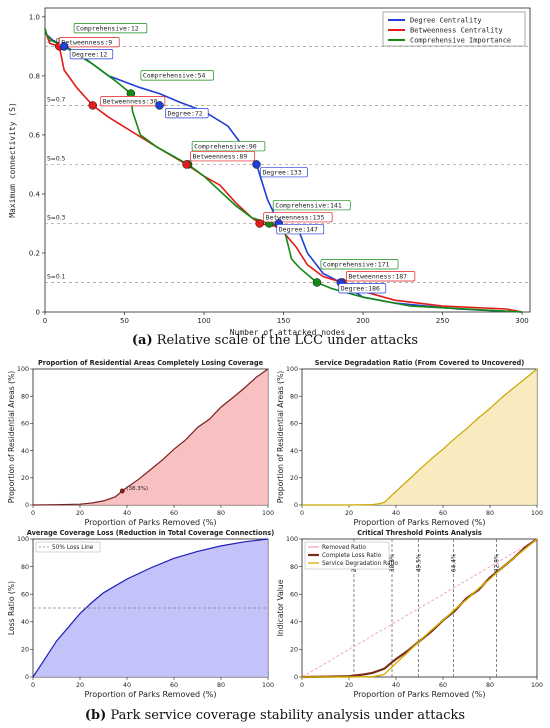  I want to click on x-axis-label: Number of attacked nodes, so click(288, 332).